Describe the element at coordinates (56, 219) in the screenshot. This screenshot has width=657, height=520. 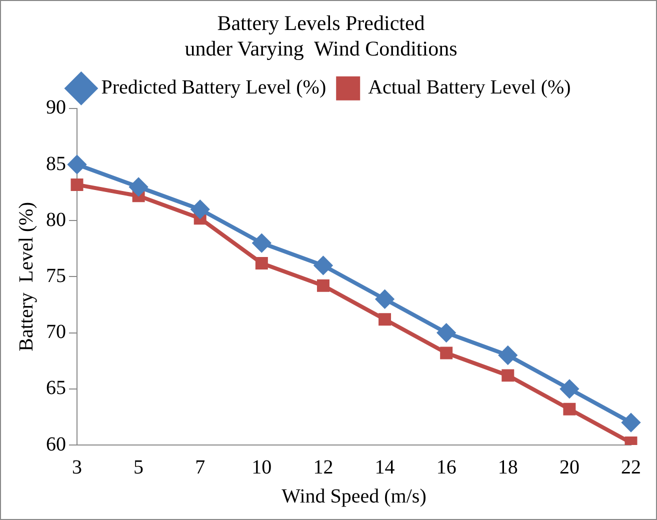
I see `y-tick-label: 80` at that location.